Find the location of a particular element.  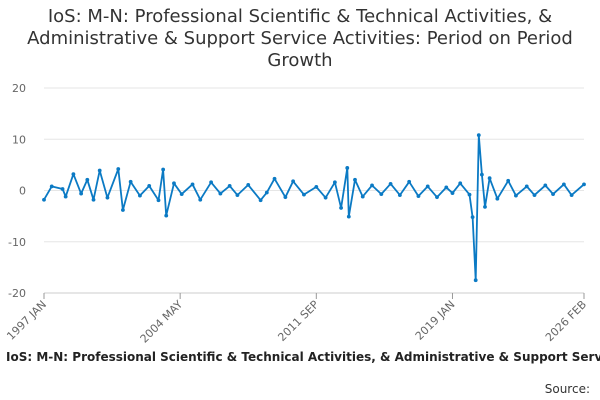

x-tick-label: 2026 FEB is located at coordinates (566, 321).